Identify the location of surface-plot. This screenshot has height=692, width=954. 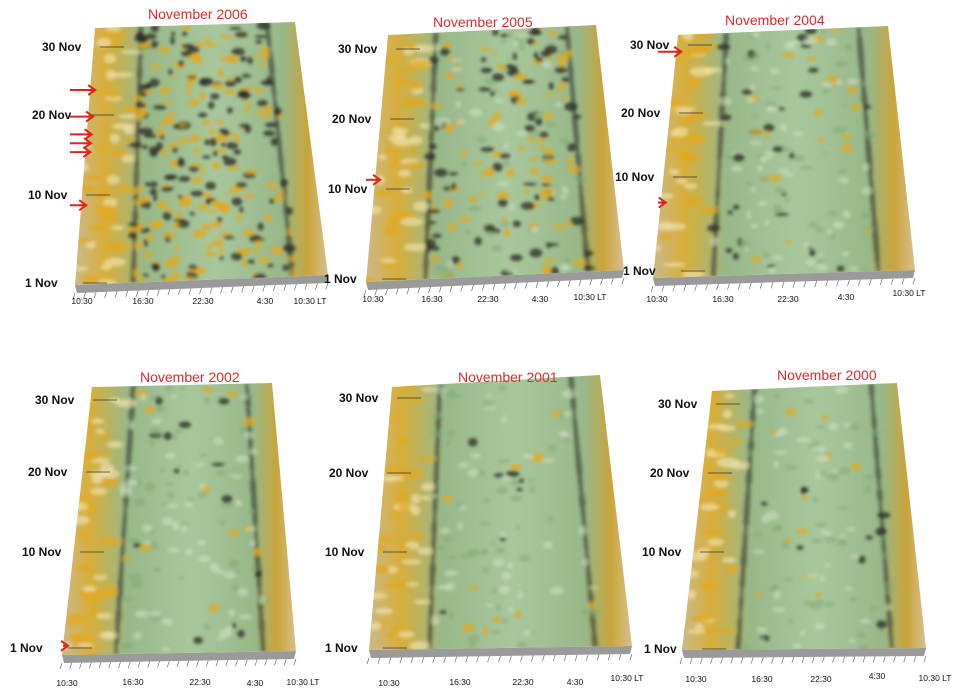
(499, 520).